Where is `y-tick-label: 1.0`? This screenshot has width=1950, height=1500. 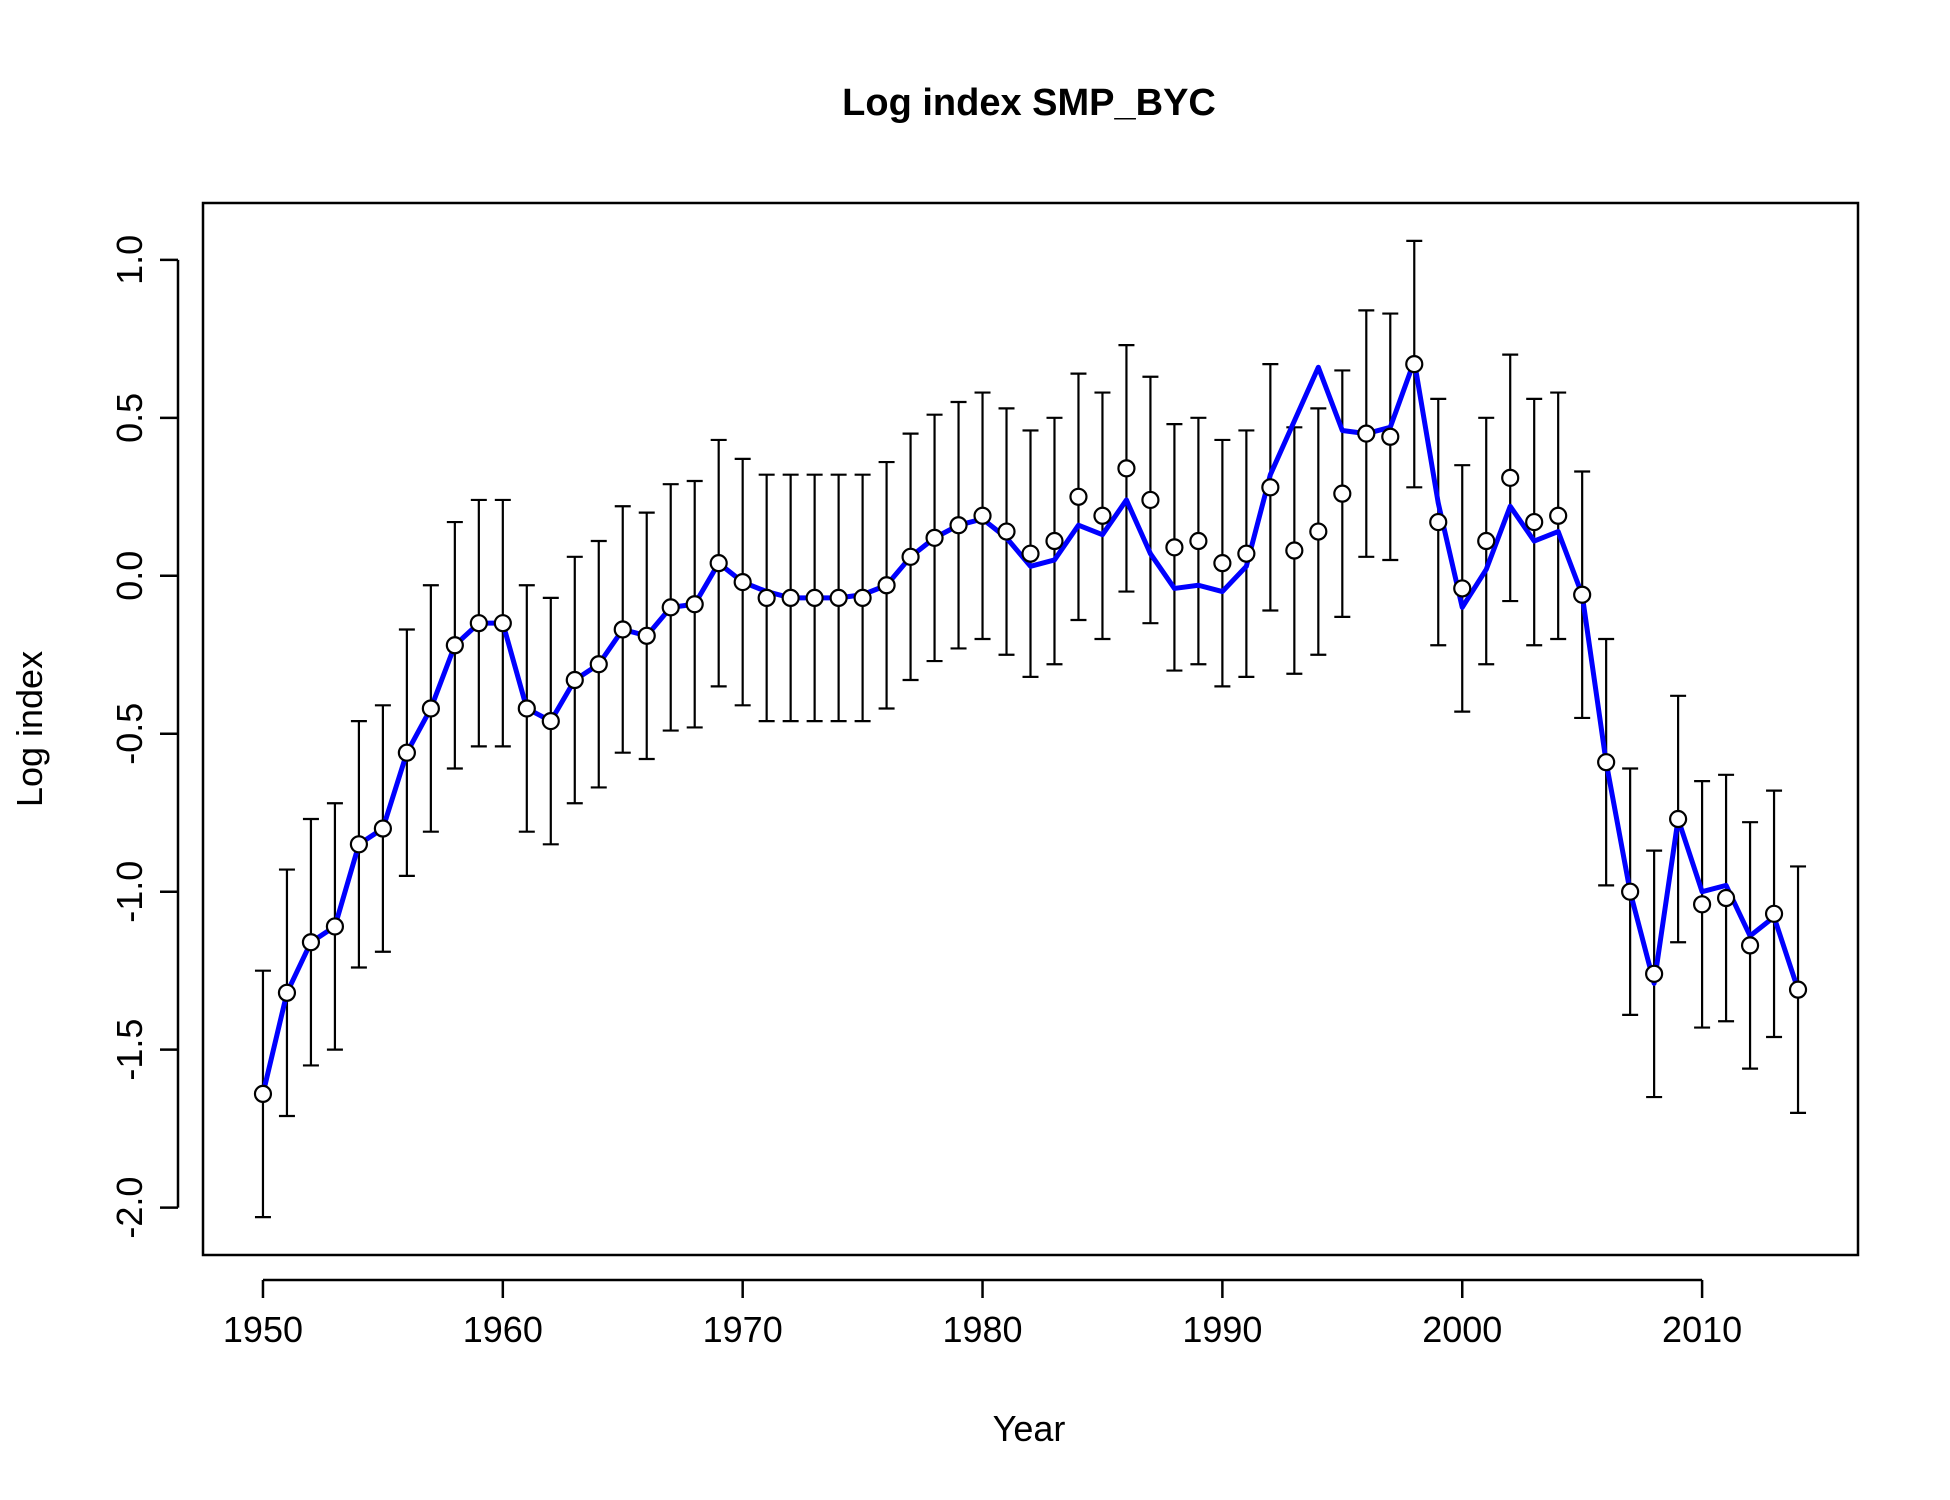
y-tick-label: 1.0 is located at coordinates (129, 260).